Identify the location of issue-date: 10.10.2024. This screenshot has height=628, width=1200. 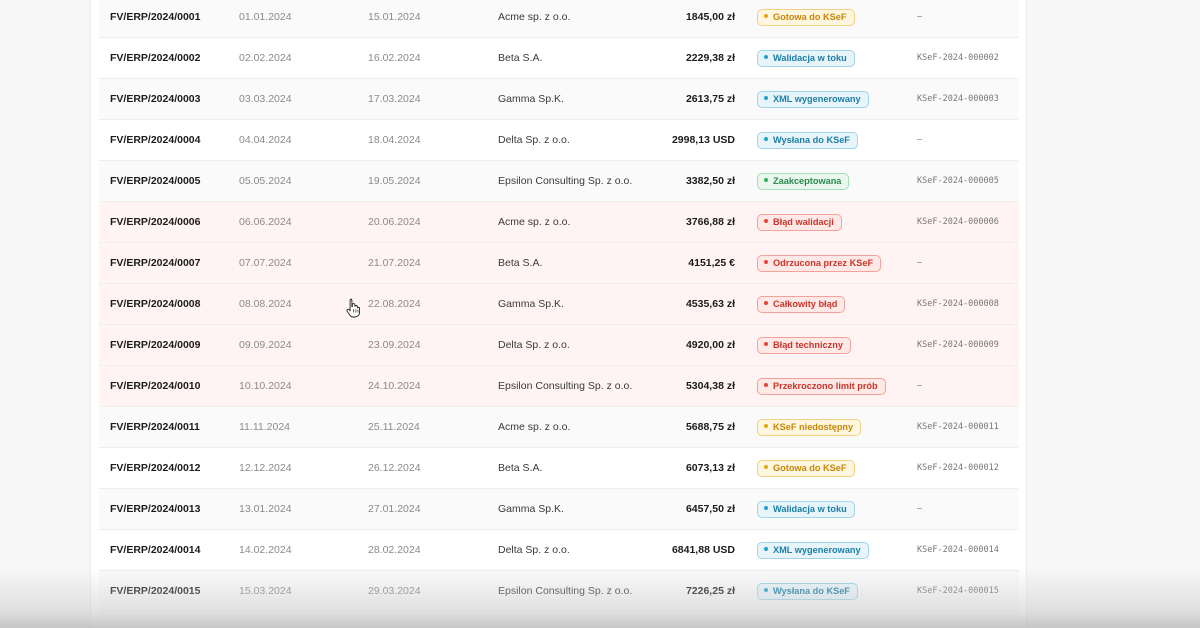
(265, 386).